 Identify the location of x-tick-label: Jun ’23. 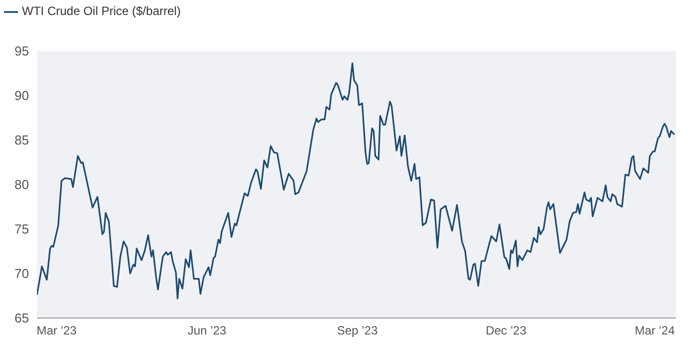
(207, 331).